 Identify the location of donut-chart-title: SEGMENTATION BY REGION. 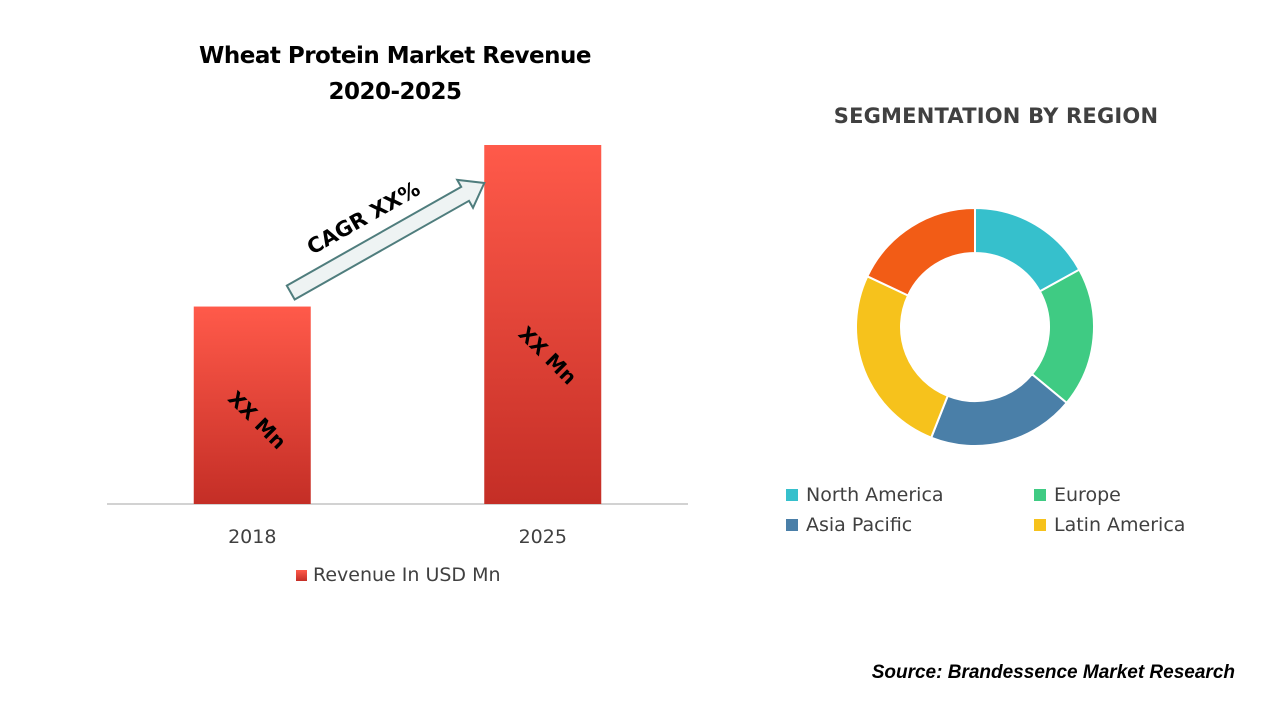
(996, 116).